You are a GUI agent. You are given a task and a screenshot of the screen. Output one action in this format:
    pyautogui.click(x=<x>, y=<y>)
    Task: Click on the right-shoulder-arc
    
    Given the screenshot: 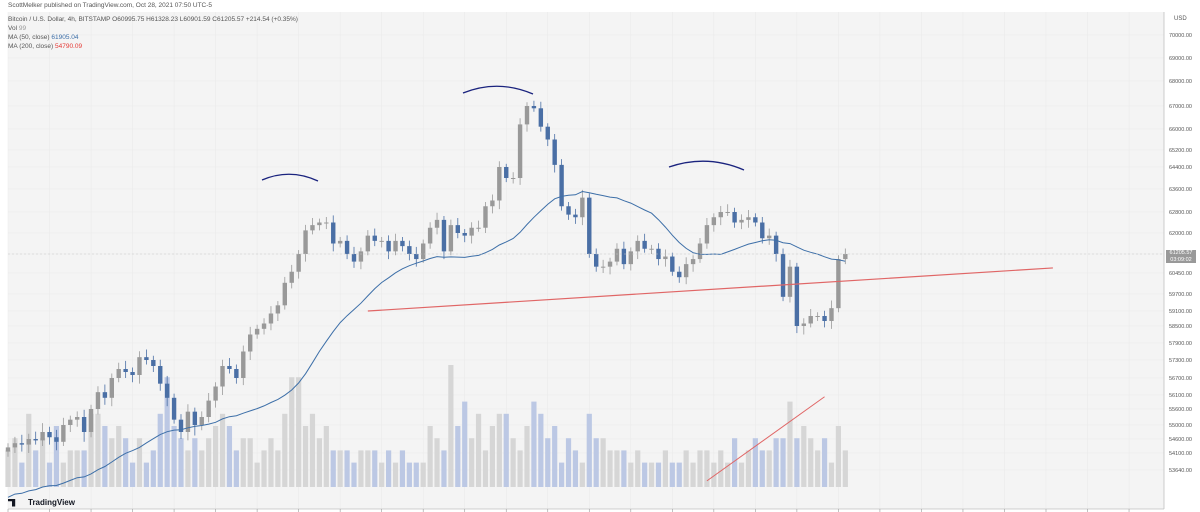 What is the action you would take?
    pyautogui.click(x=706, y=165)
    